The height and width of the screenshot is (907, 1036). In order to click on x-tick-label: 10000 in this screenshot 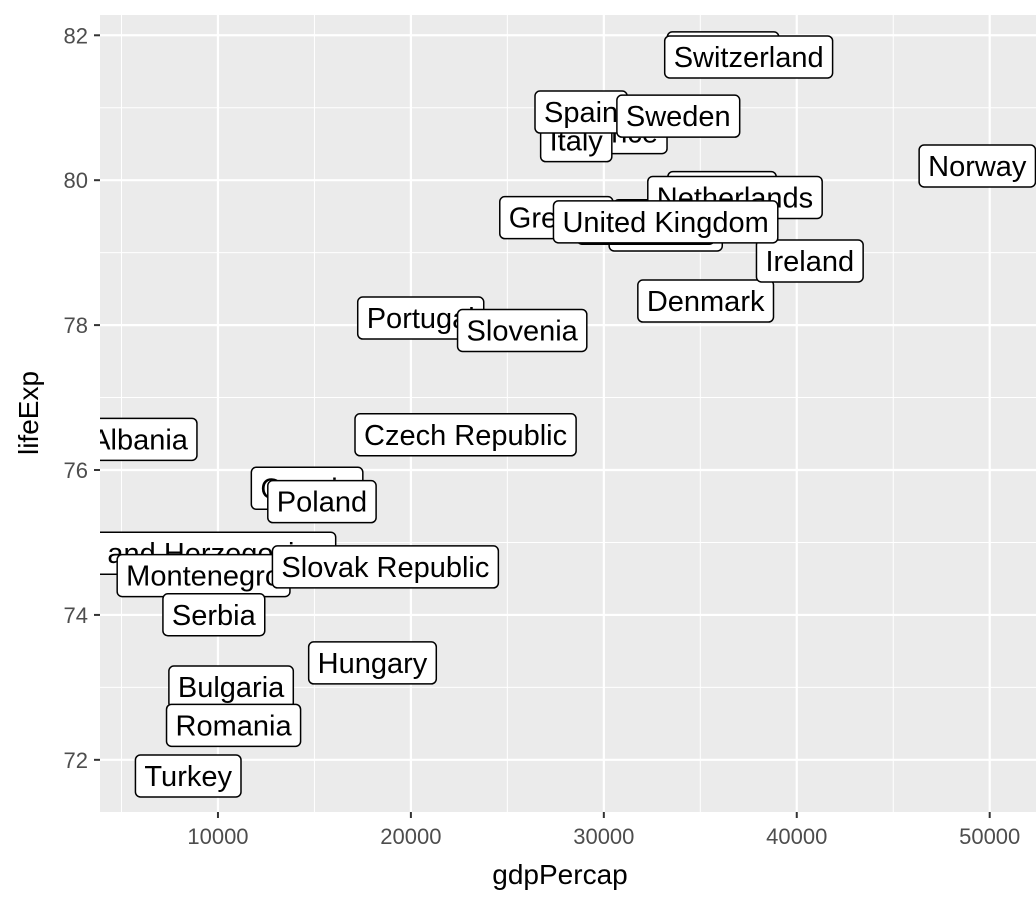, I will do `click(217, 836)`.